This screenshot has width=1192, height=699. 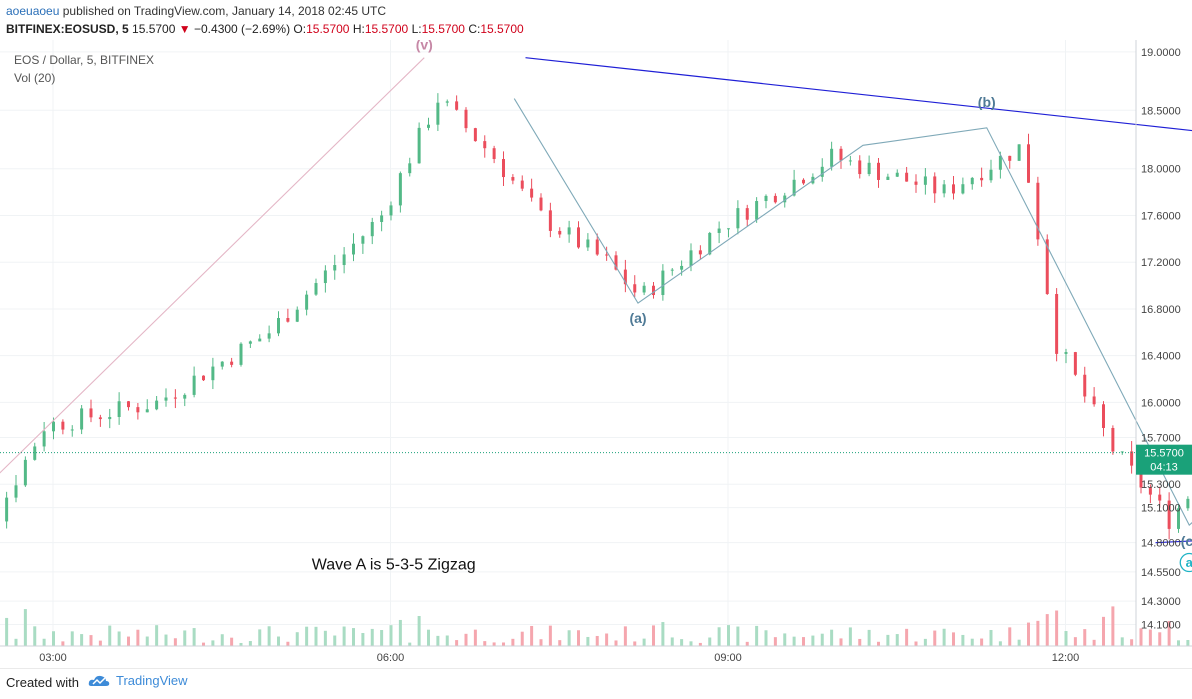 I want to click on created-with-text: Created with, so click(x=42, y=682).